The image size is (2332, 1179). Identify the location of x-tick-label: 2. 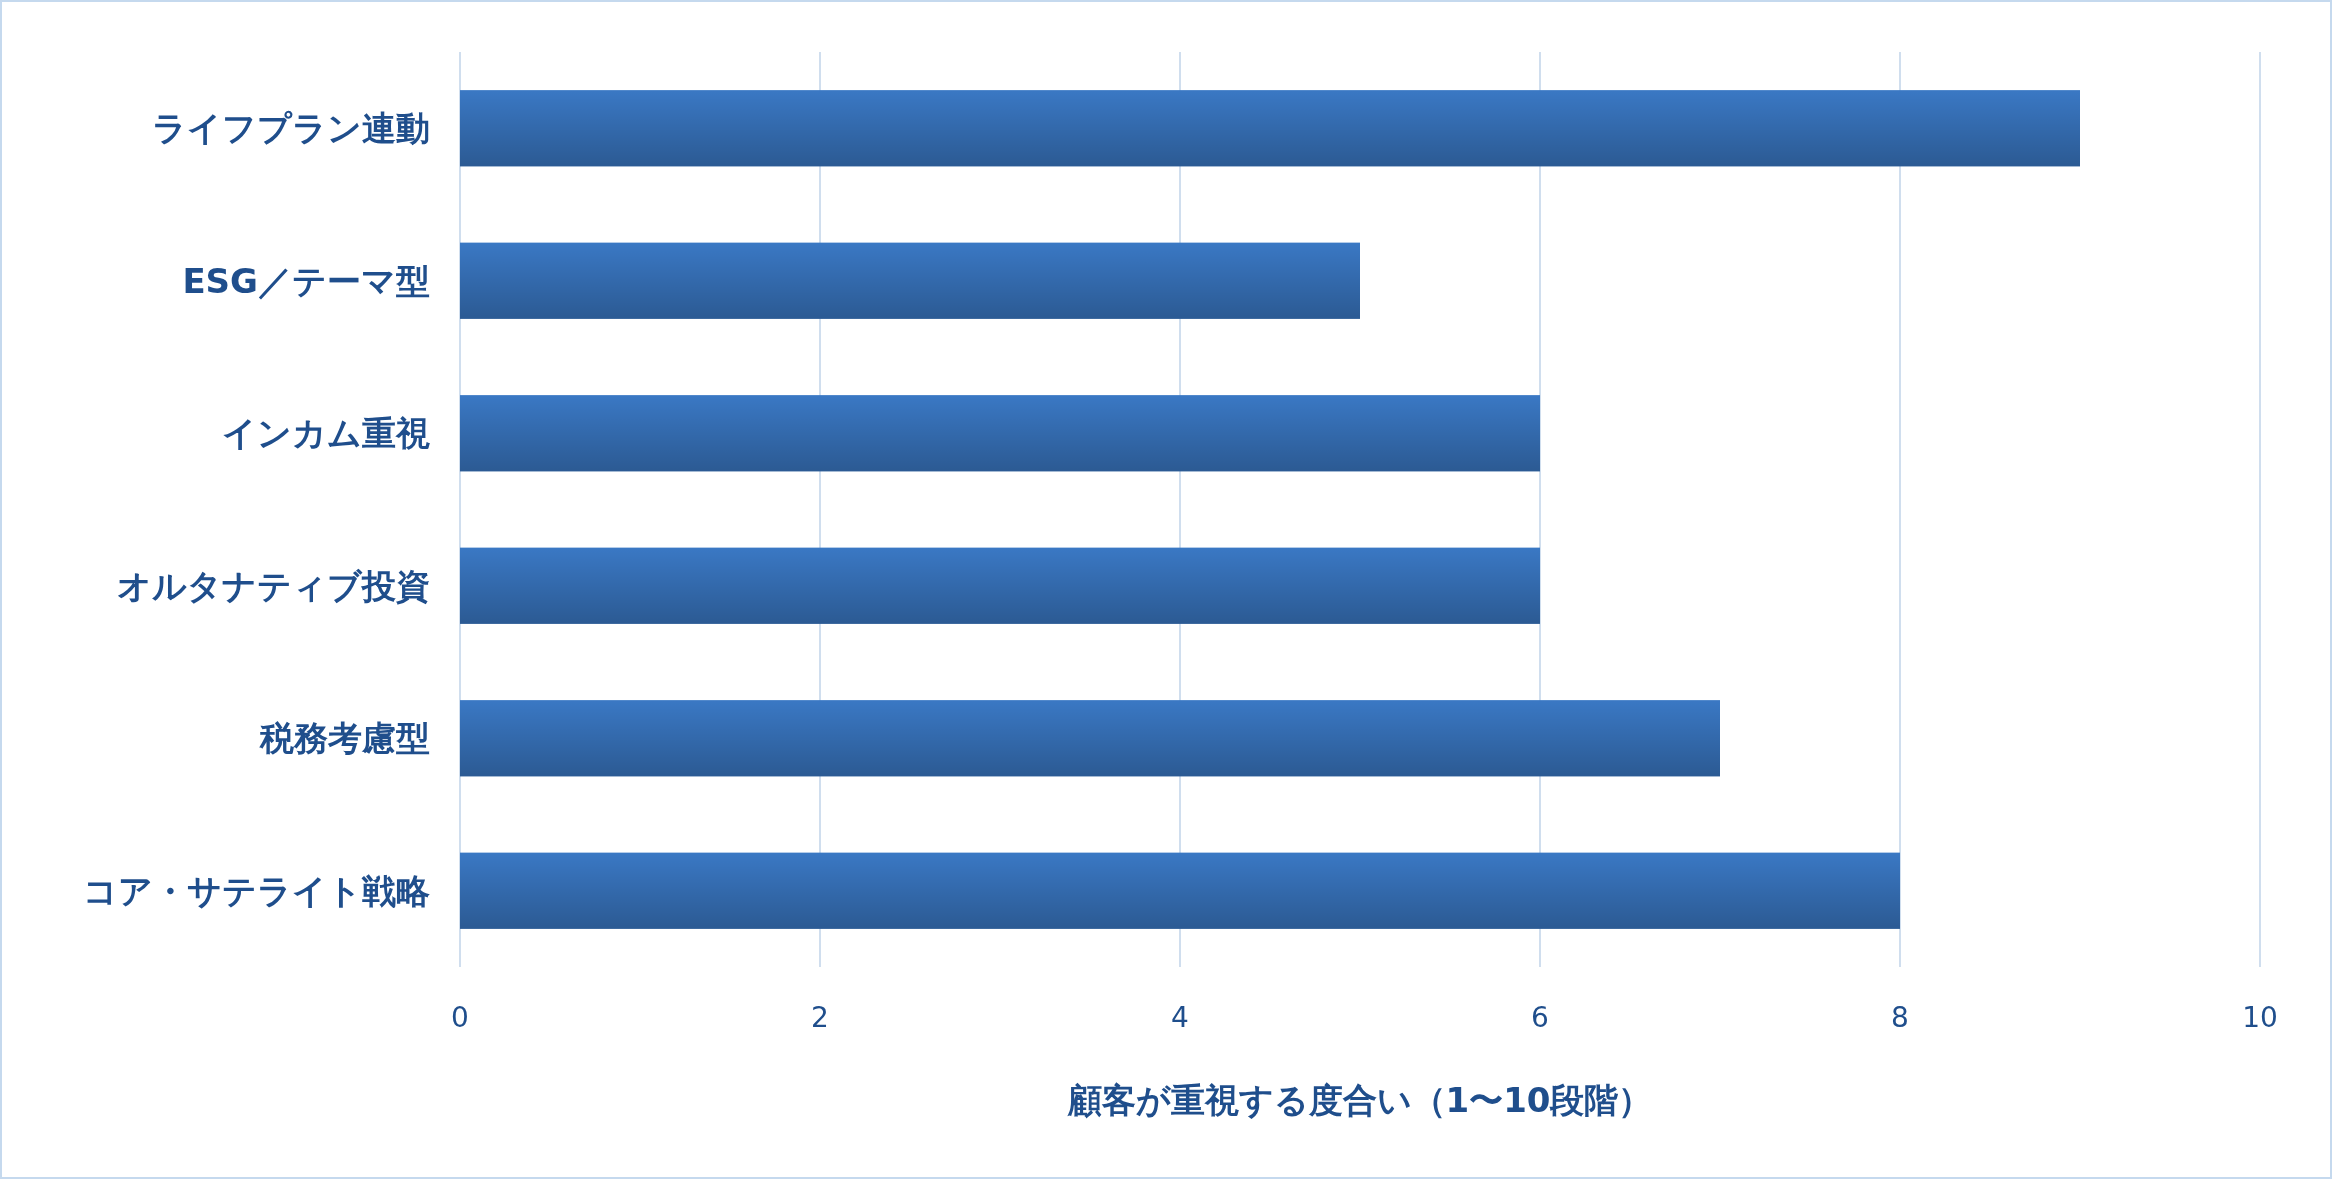
(820, 1017).